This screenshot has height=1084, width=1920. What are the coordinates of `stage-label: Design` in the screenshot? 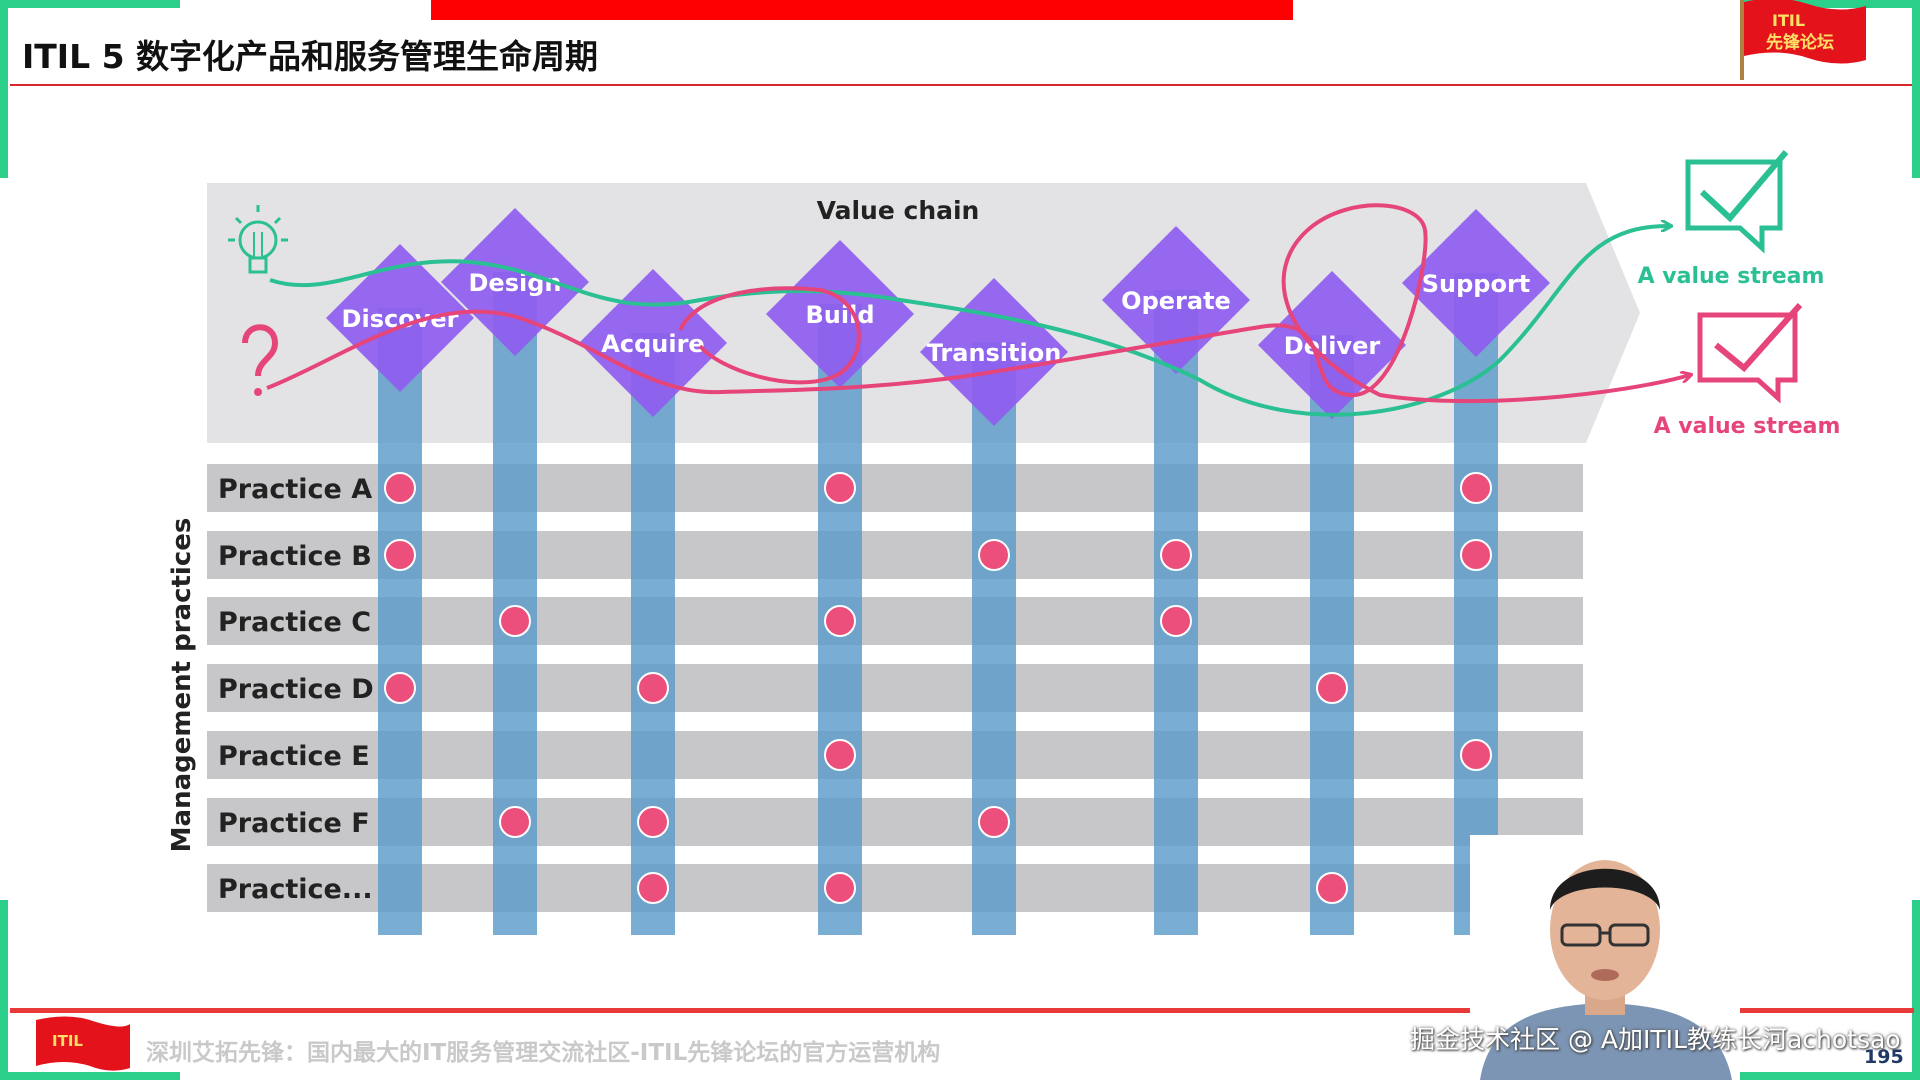 It's located at (515, 283).